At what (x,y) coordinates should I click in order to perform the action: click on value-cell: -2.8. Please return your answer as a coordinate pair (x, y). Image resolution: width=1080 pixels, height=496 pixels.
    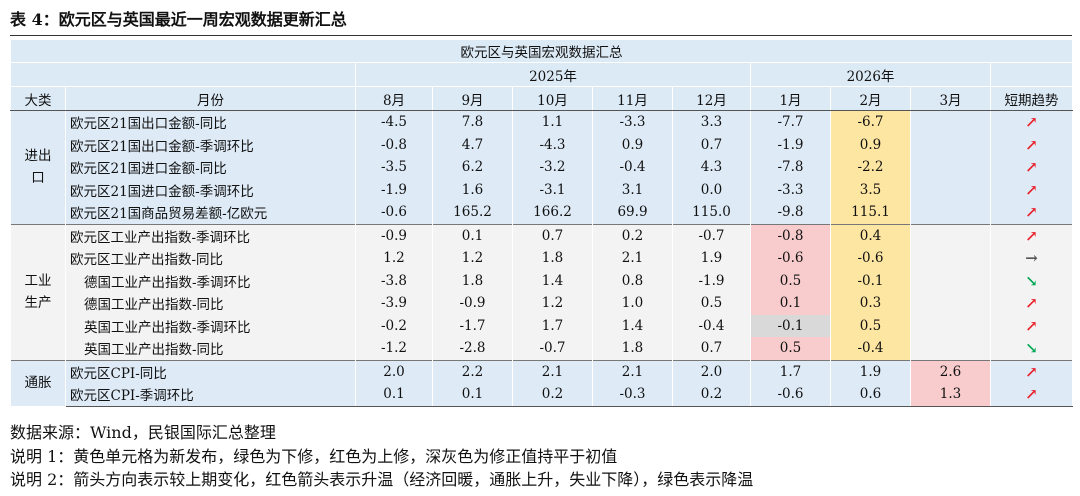
    Looking at the image, I should click on (472, 348).